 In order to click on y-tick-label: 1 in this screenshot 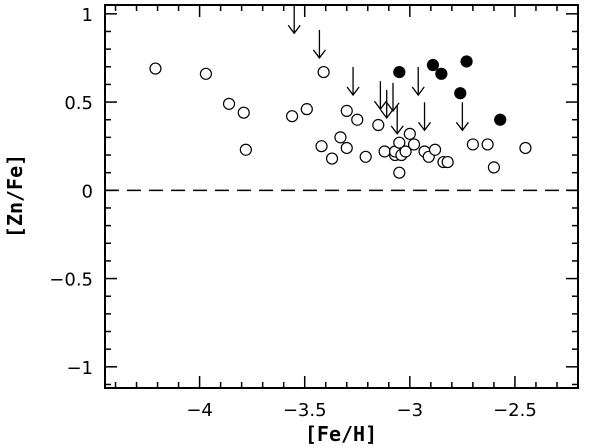, I will do `click(87, 15)`.